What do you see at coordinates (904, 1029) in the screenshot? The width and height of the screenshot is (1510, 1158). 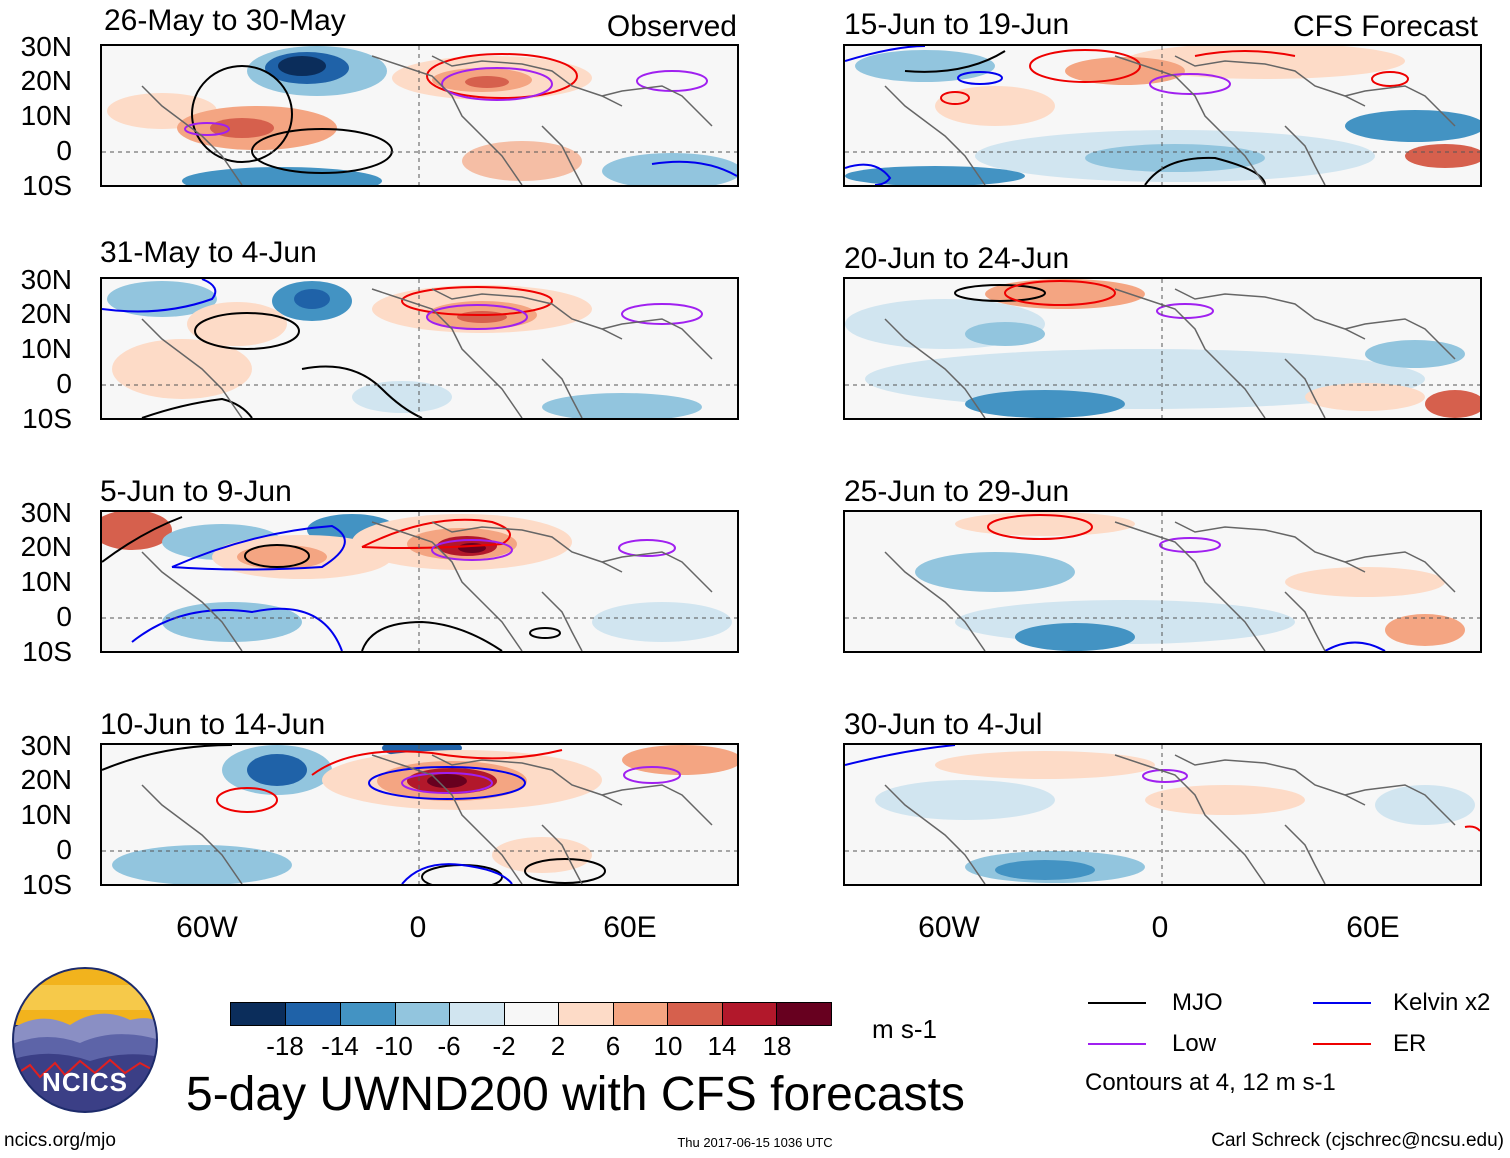 I see `colorbar-units: m s-1` at bounding box center [904, 1029].